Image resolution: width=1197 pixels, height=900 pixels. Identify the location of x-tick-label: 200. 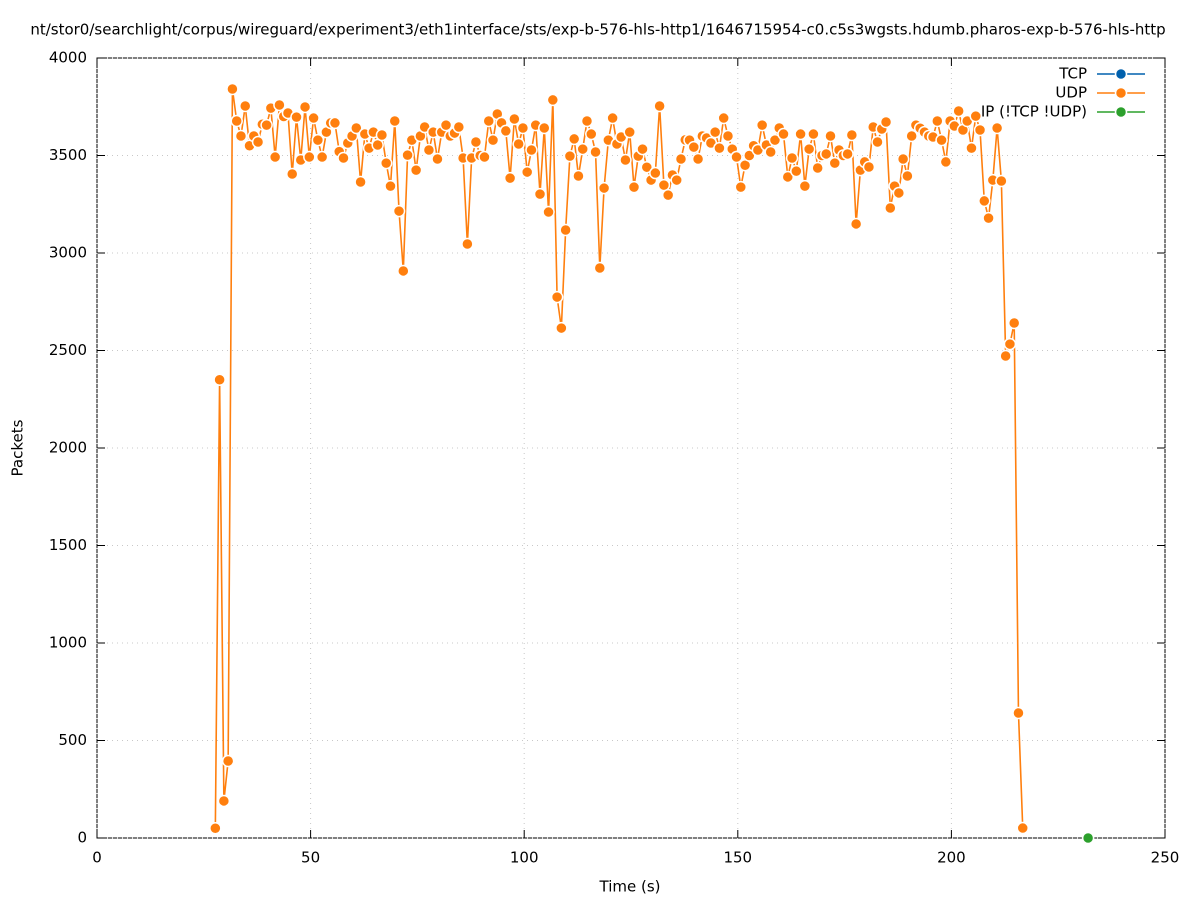
(951, 858).